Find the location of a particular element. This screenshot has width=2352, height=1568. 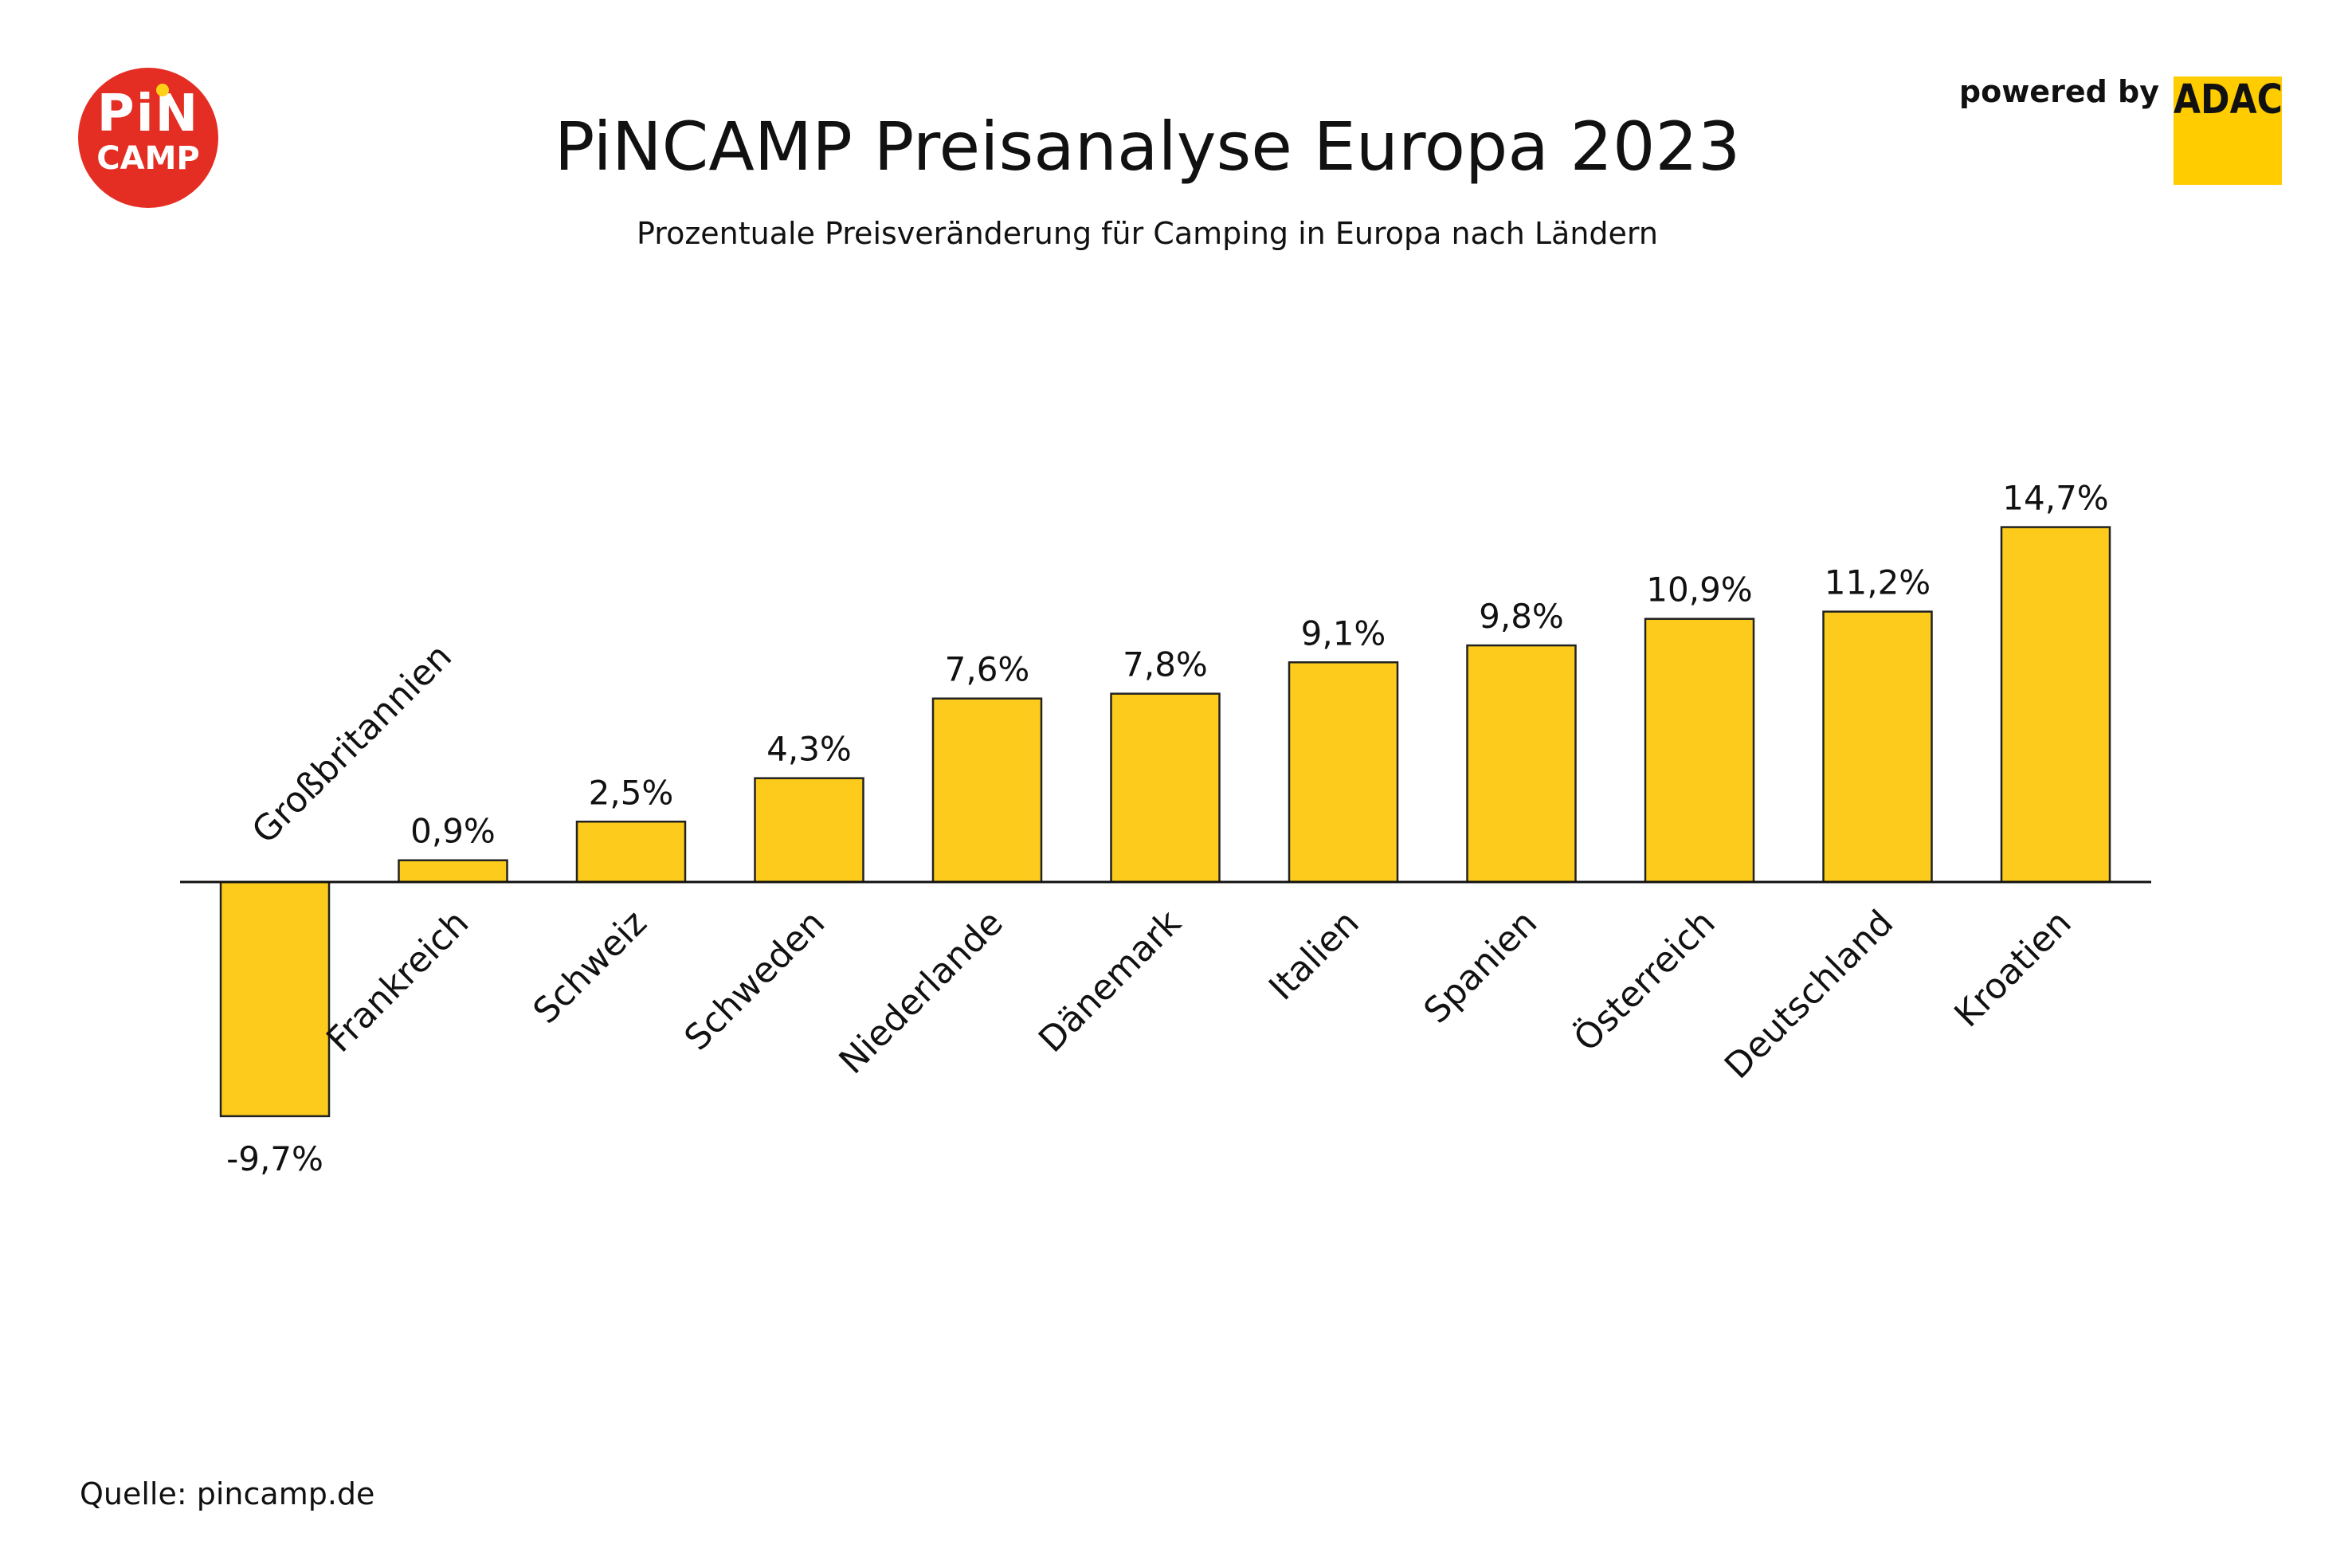

value-label-schweiz: 2,5% is located at coordinates (631, 792).